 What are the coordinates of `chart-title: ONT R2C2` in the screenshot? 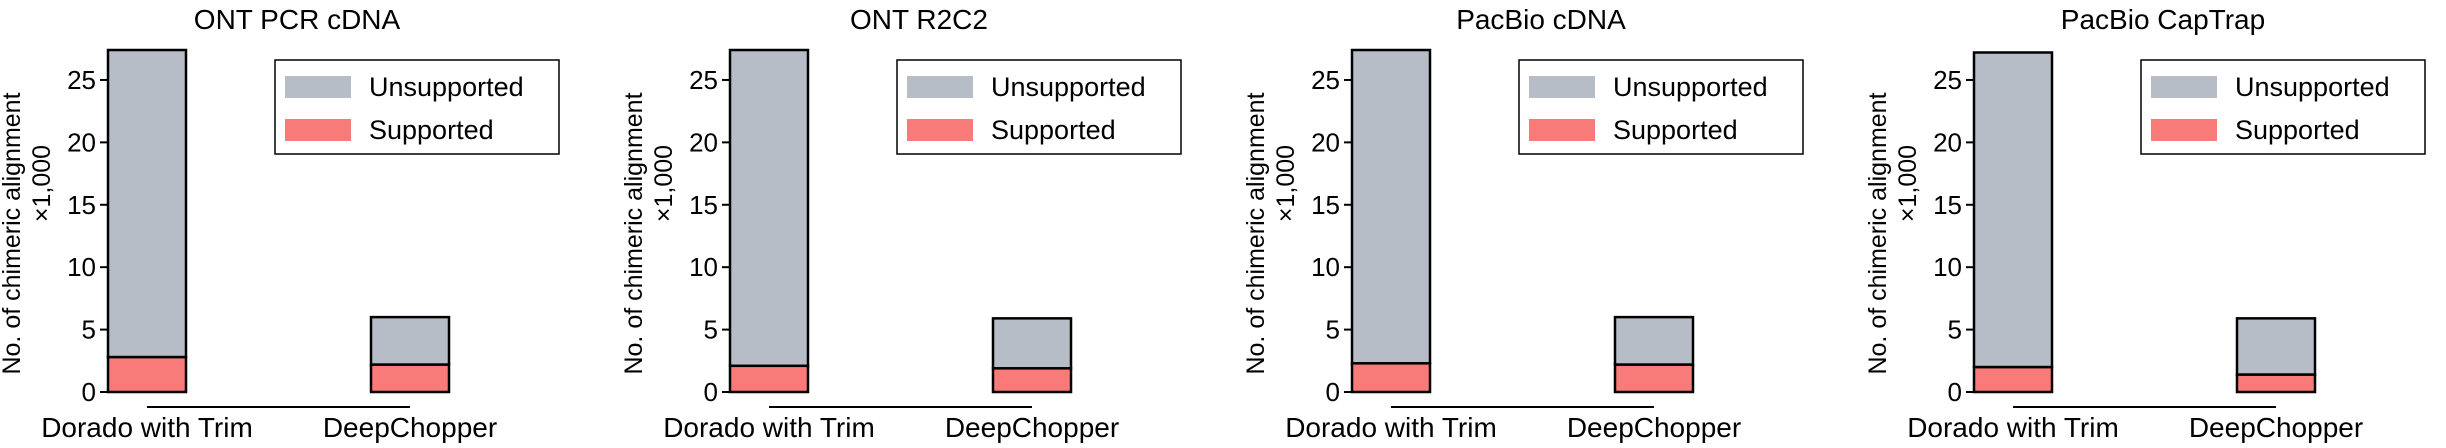 It's located at (919, 19).